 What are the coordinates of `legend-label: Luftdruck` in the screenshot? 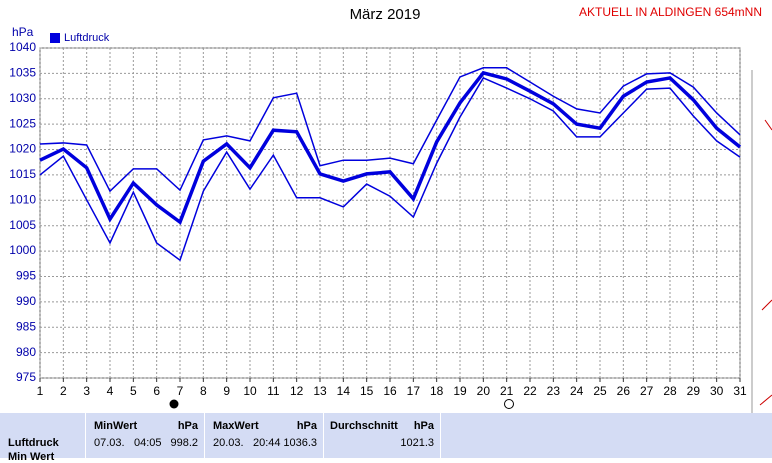 It's located at (87, 38).